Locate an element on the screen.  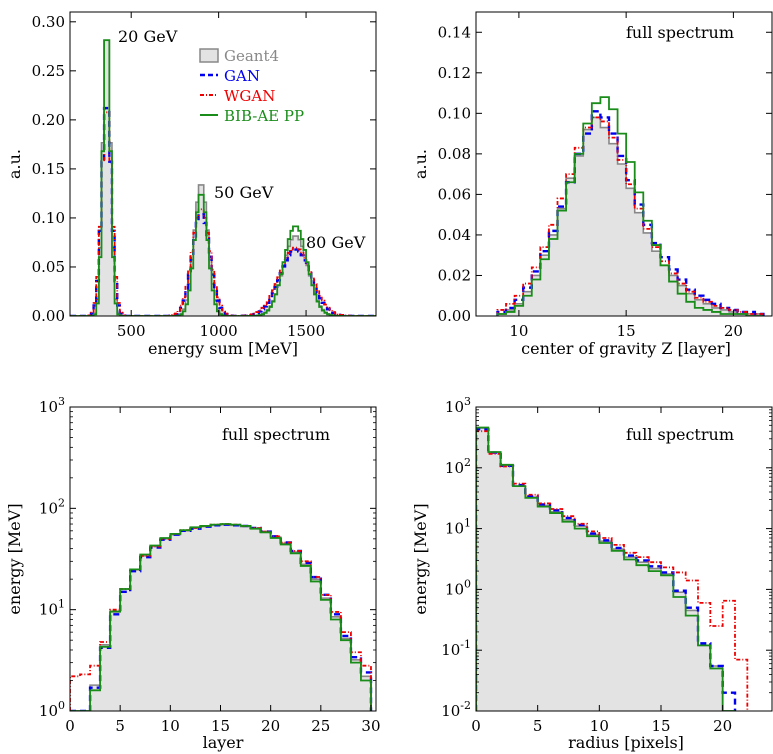
legend-swatch is located at coordinates (209, 55).